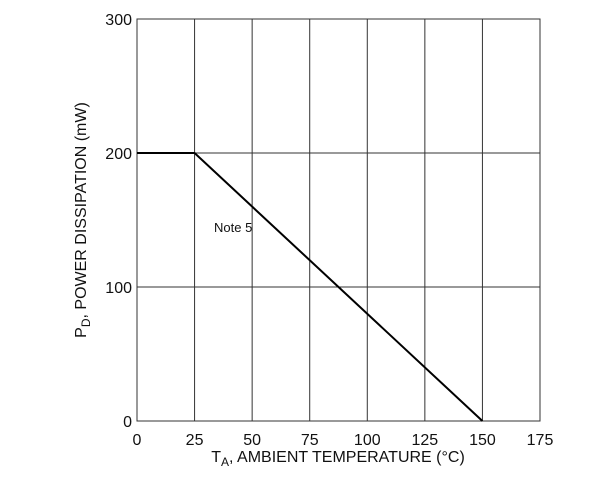  Describe the element at coordinates (540, 440) in the screenshot. I see `x-tick-label: 175` at that location.